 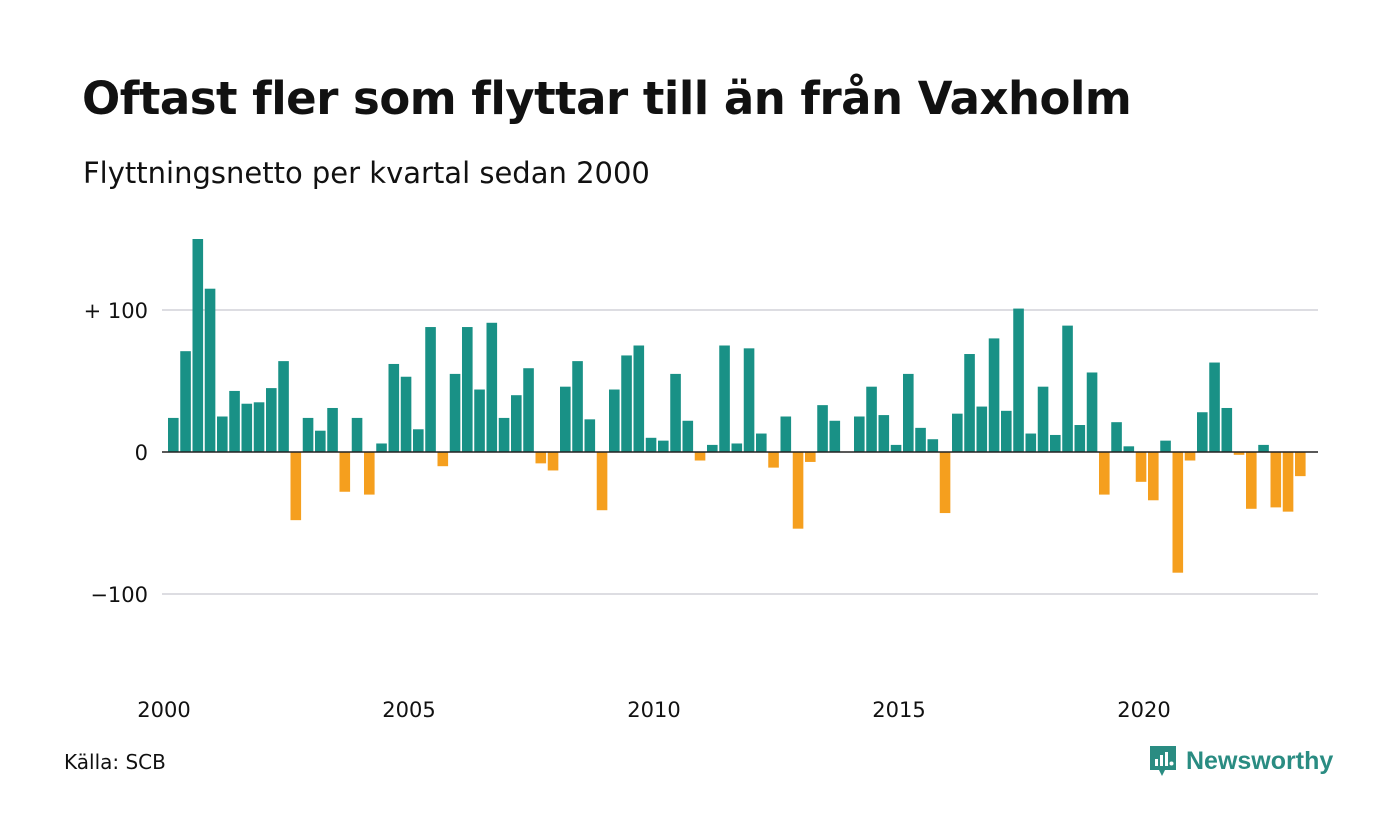 What do you see at coordinates (898, 710) in the screenshot?
I see `x-tick-label: 2015` at bounding box center [898, 710].